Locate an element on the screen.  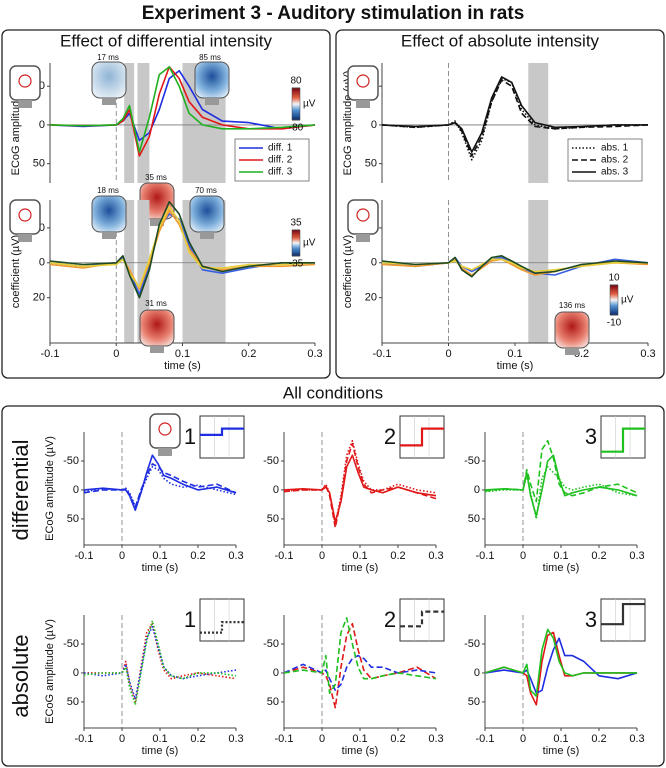
colorbar-label: 80 is located at coordinates (296, 81).